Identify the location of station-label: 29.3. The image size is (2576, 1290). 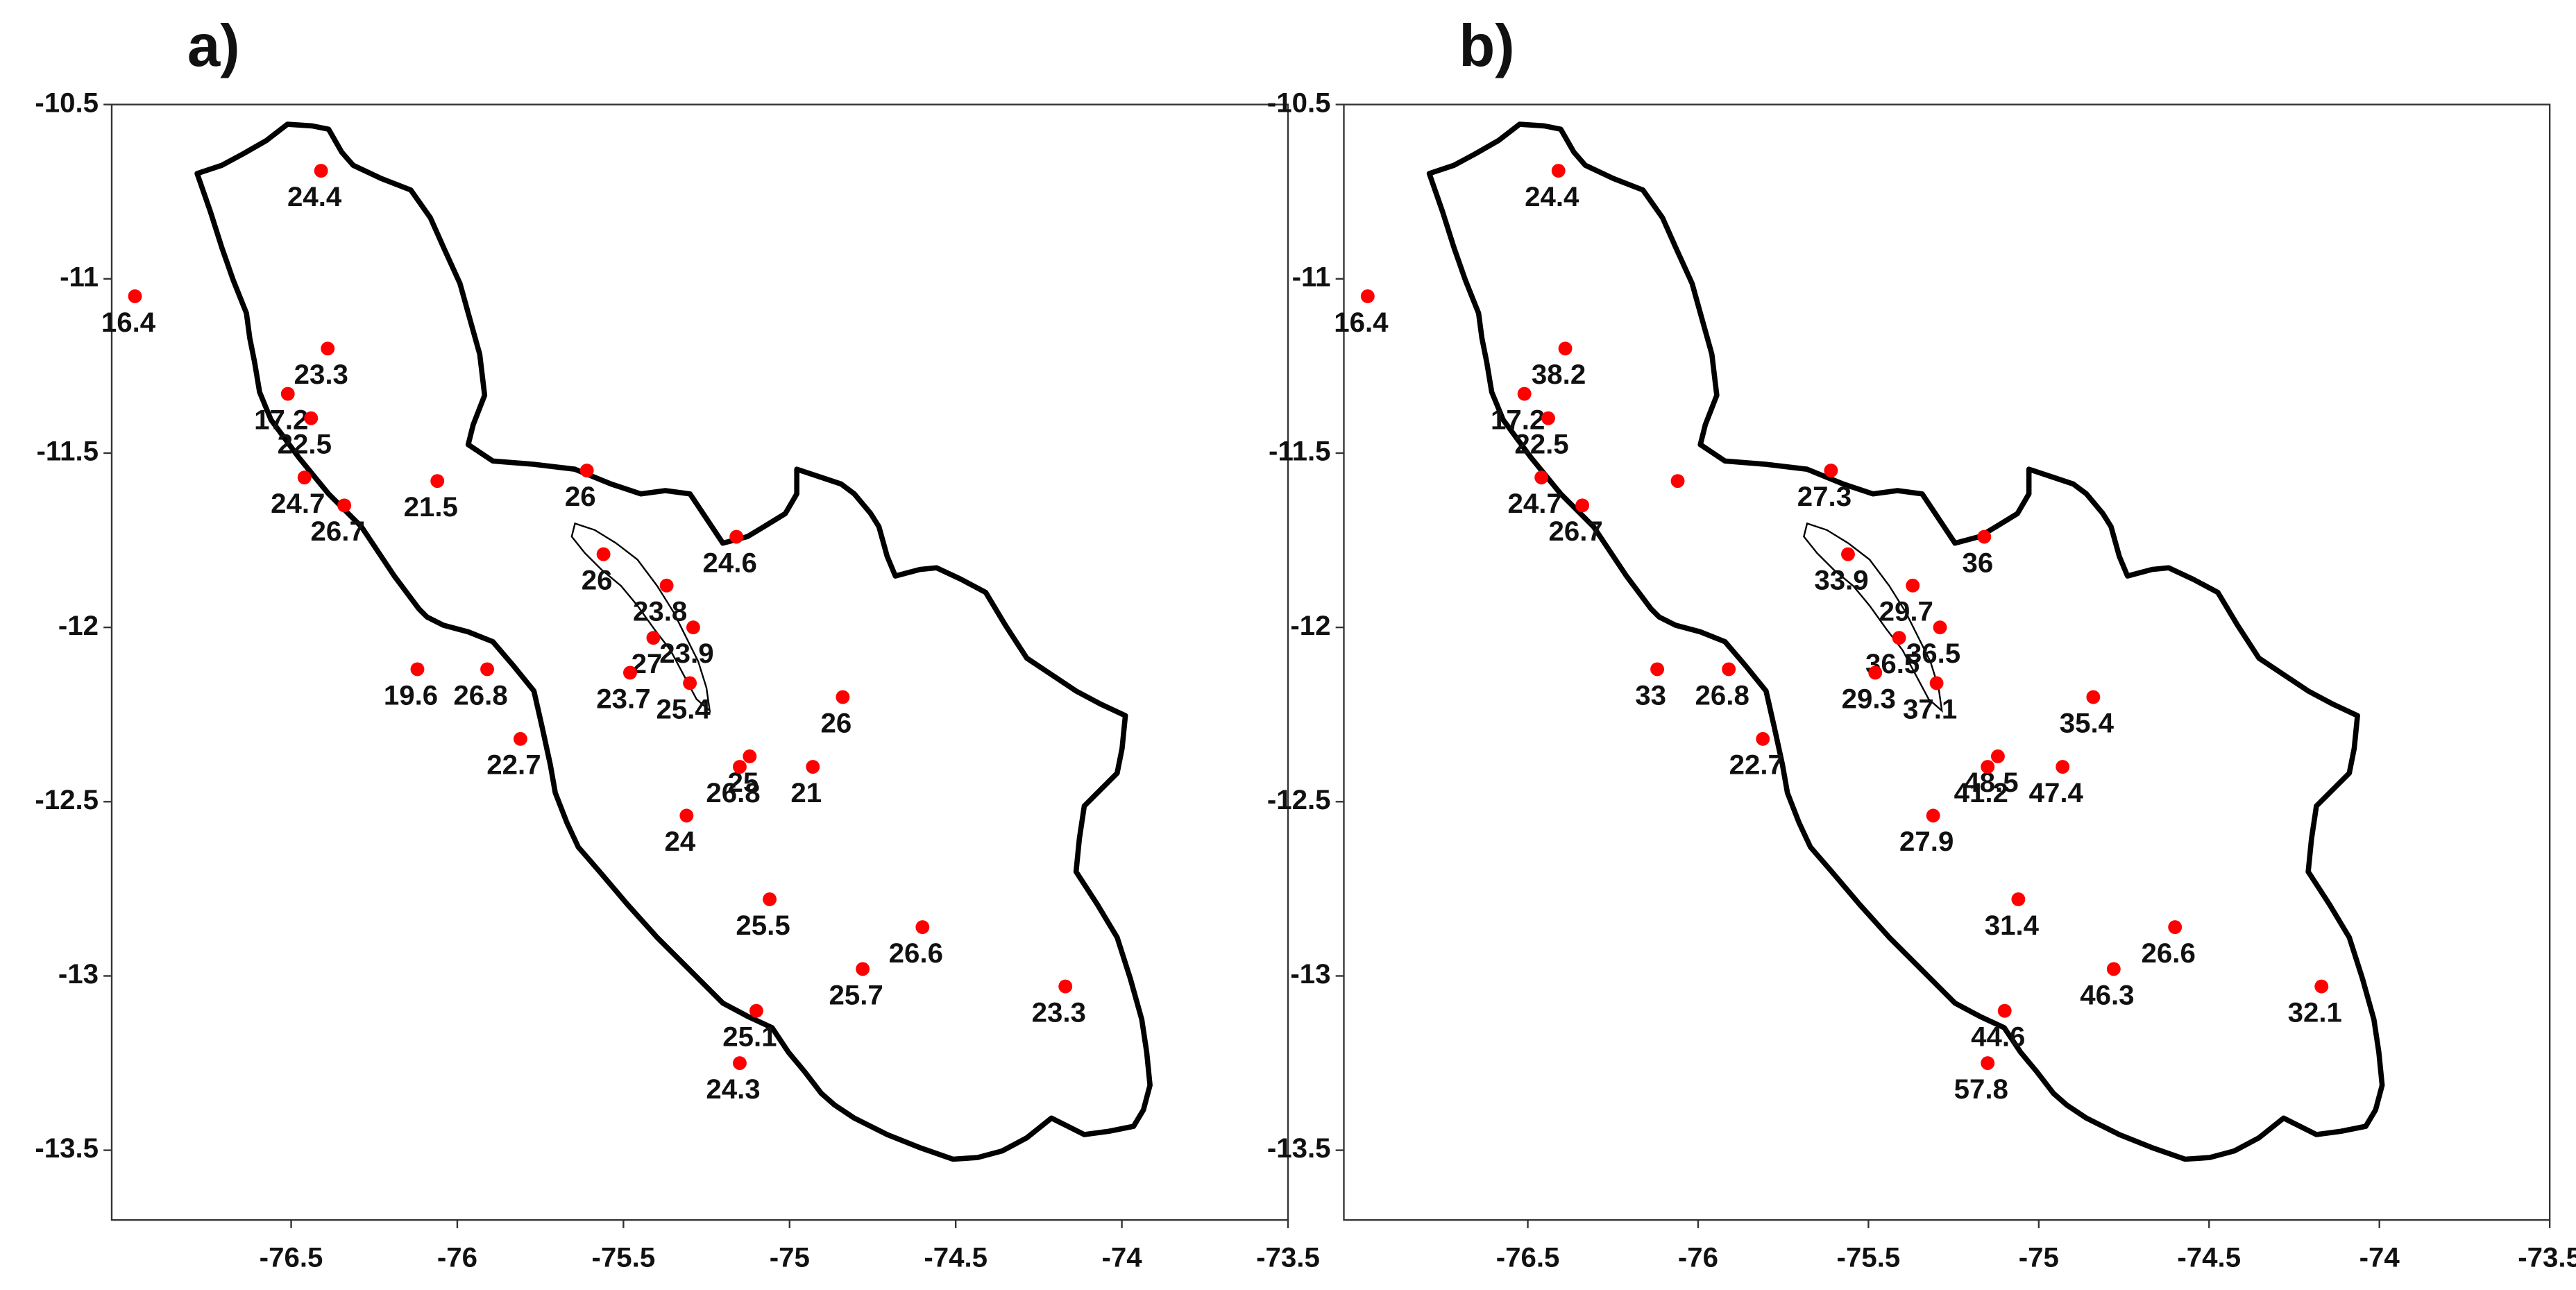
(1869, 698).